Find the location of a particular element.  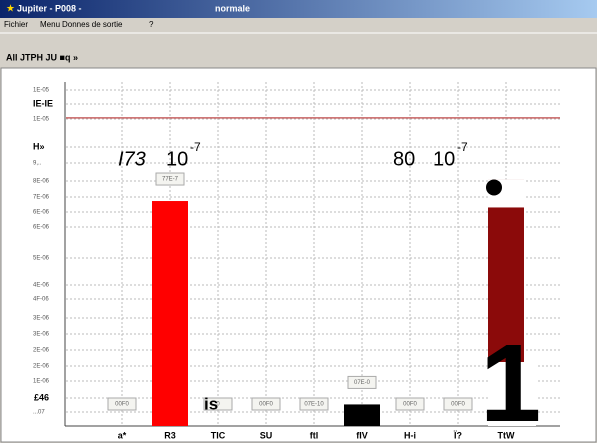

menu-item: ? is located at coordinates (151, 24).